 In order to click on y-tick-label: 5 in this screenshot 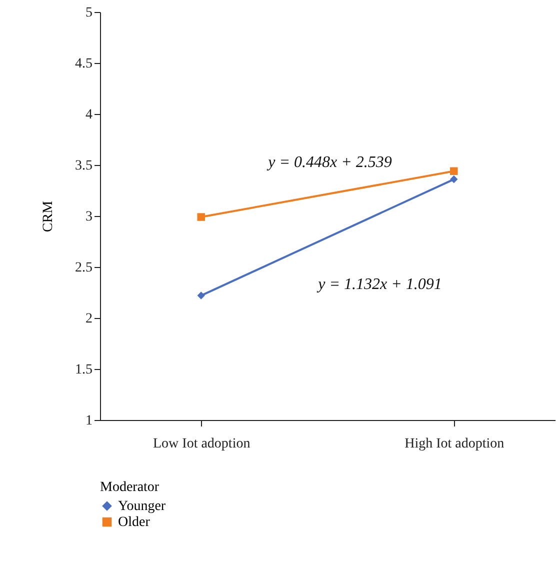, I will do `click(89, 13)`.